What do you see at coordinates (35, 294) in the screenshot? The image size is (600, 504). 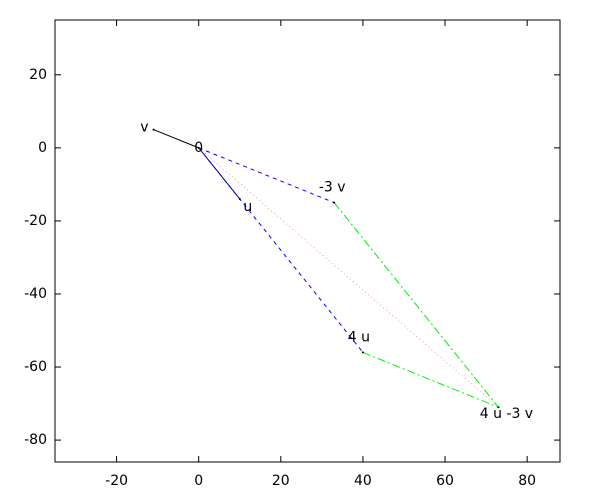 I see `y-tick-label: -40` at bounding box center [35, 294].